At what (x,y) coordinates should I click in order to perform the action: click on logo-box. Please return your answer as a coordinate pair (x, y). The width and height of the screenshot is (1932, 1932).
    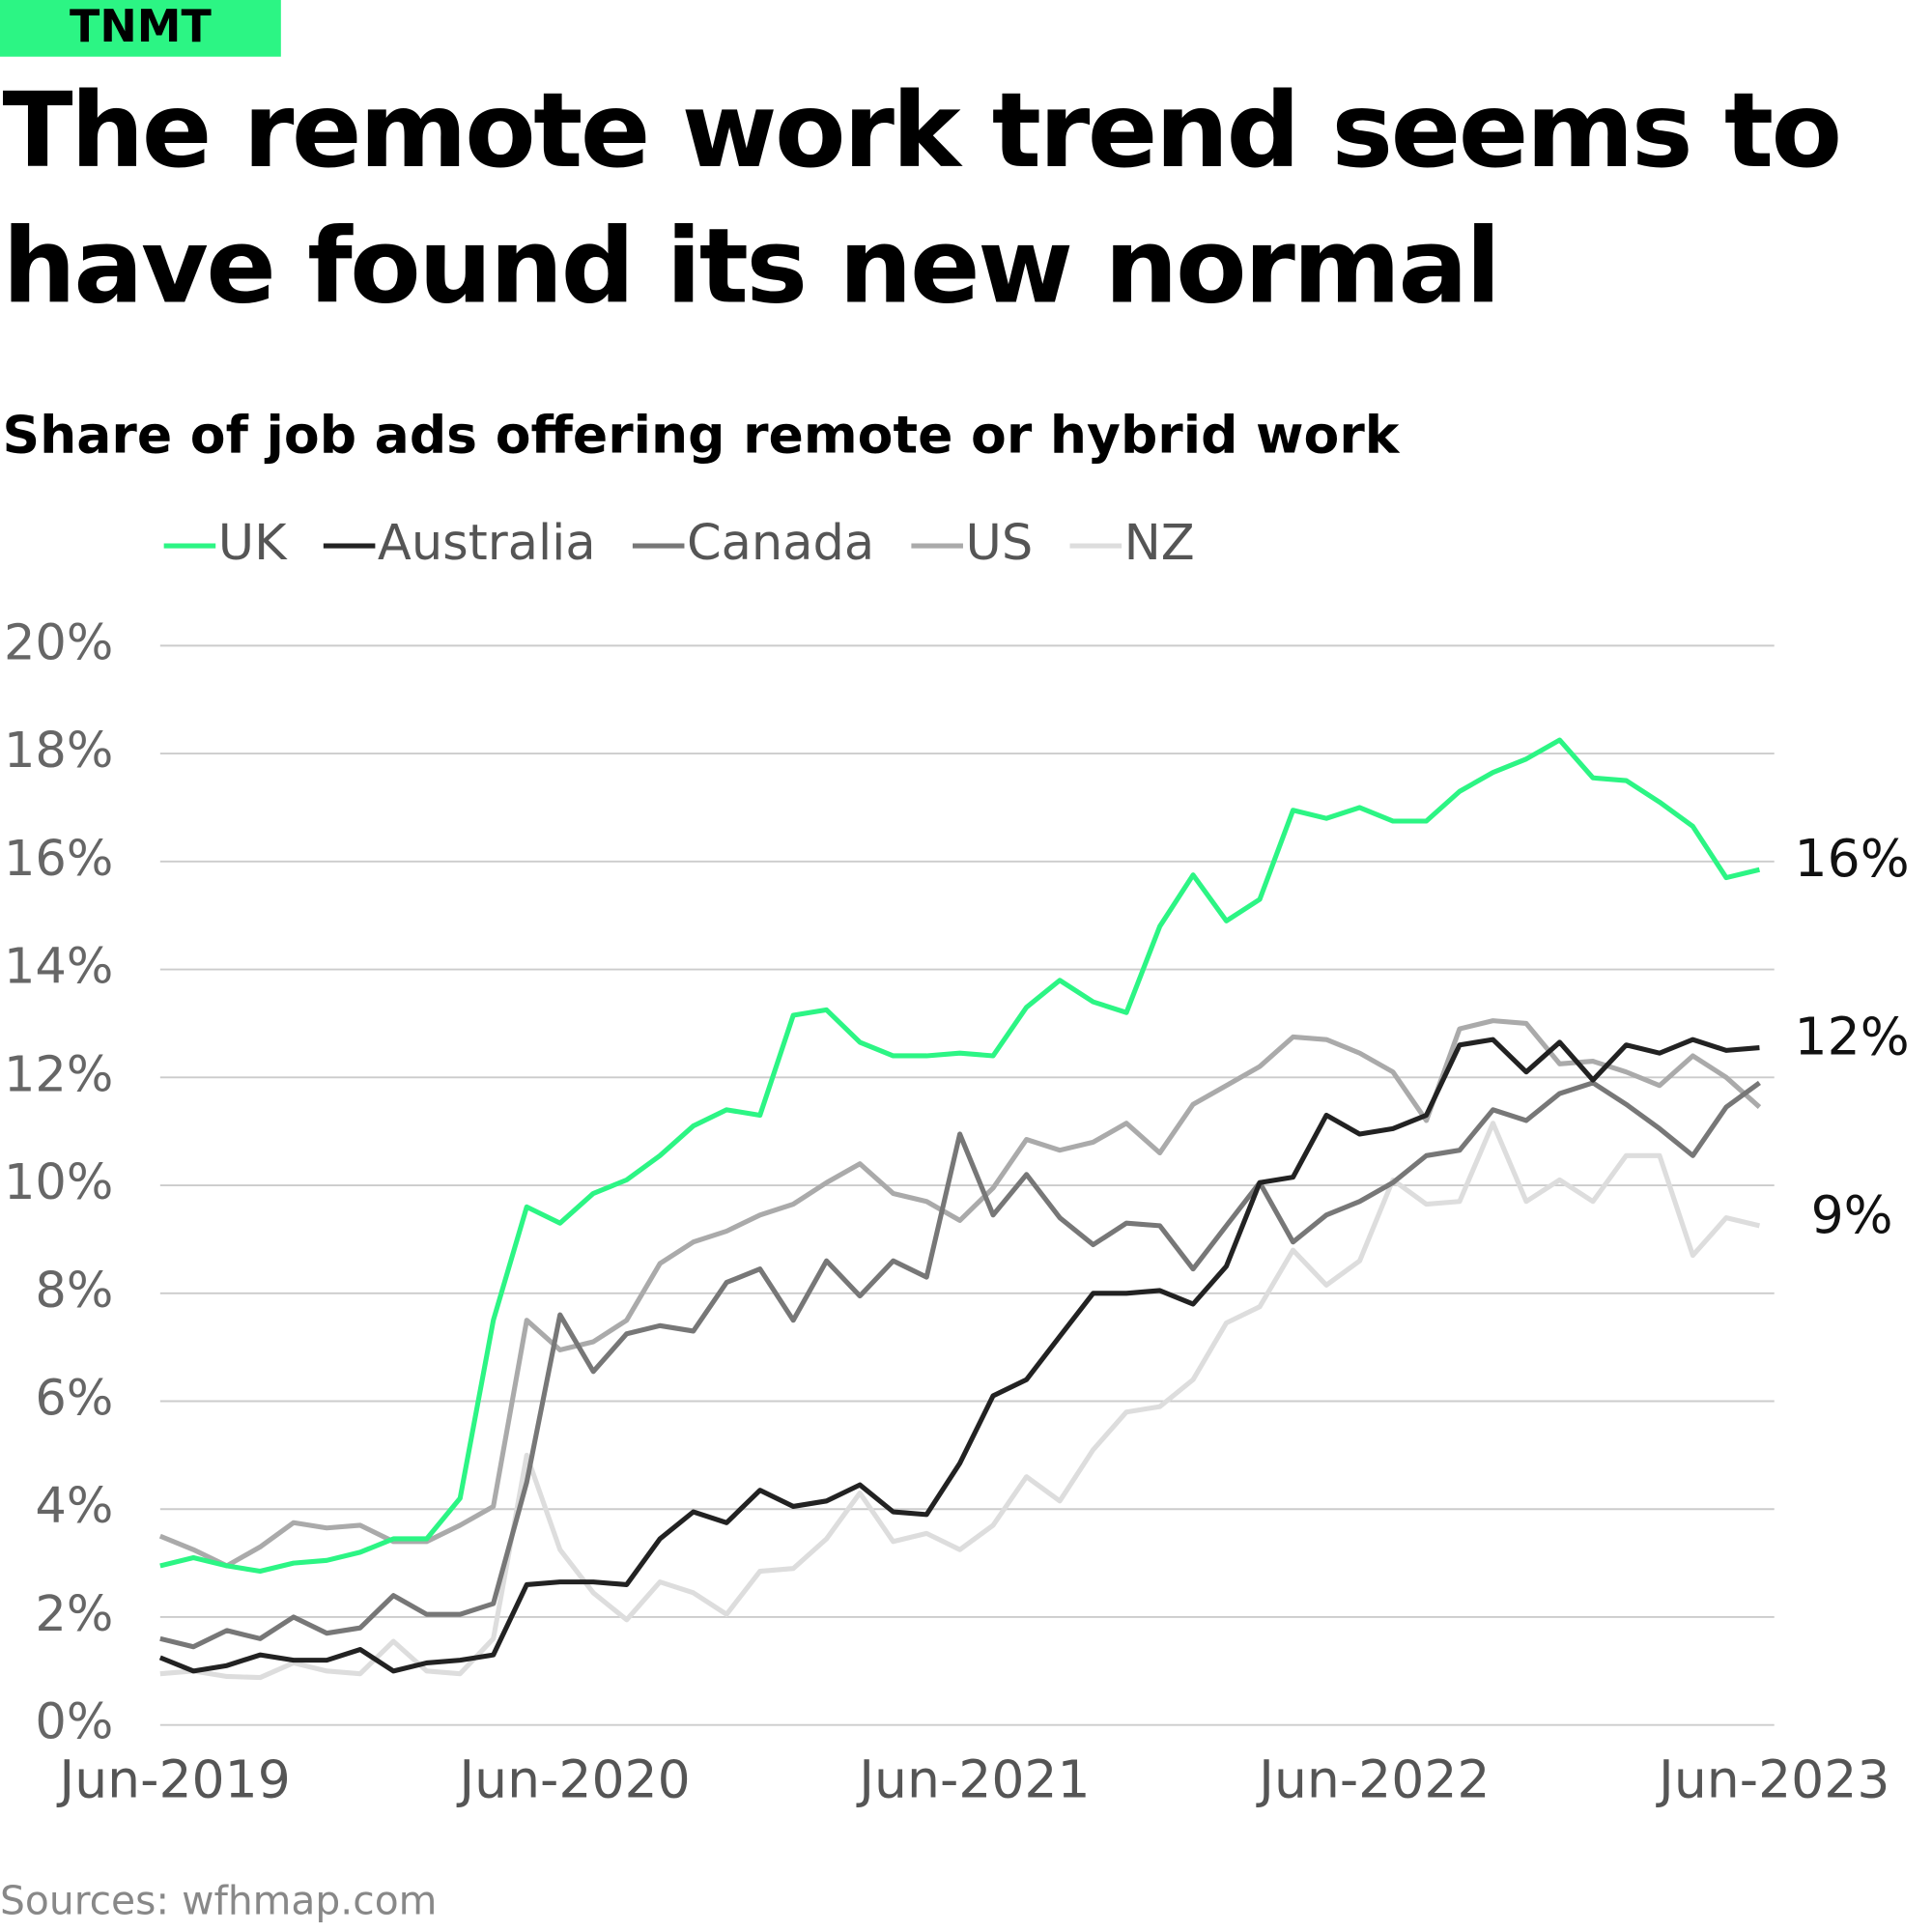
    Looking at the image, I should click on (140, 28).